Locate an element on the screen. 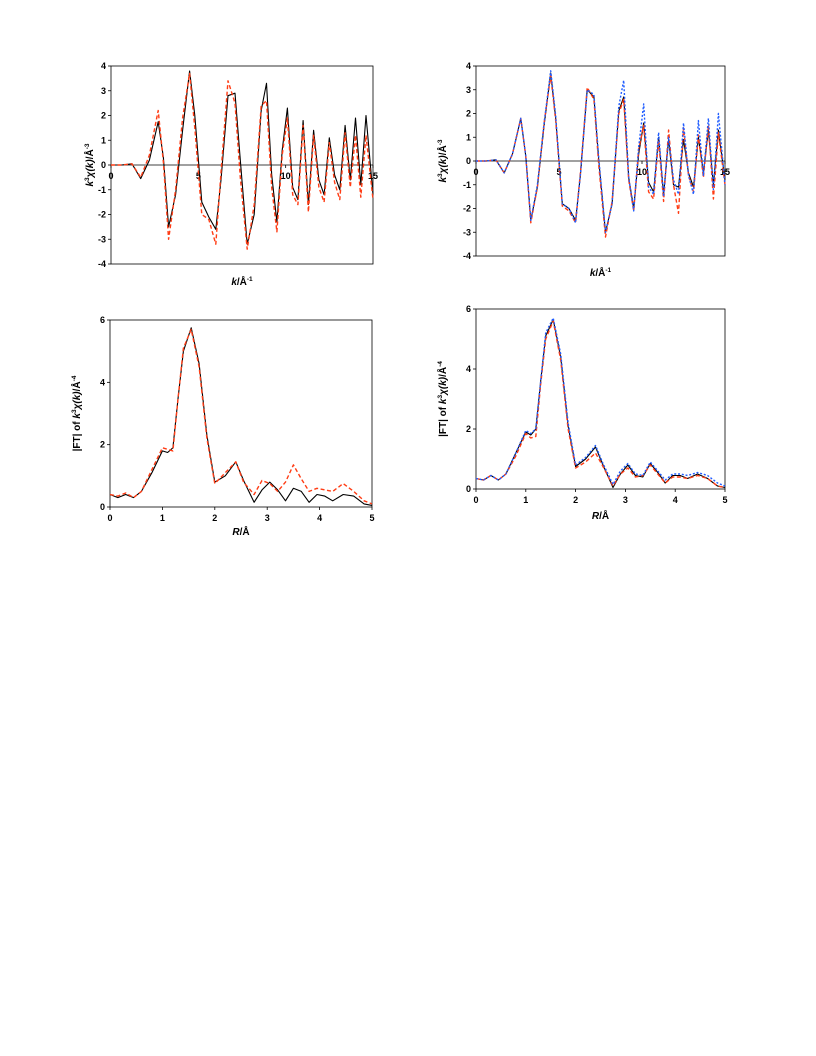 This screenshot has height=1056, width=816. ft-left-chart: 0 2 4 6 0 1 2 3 4 5 R/Å |FT| of k3χ(k)/Å-4 is located at coordinates (222, 426).